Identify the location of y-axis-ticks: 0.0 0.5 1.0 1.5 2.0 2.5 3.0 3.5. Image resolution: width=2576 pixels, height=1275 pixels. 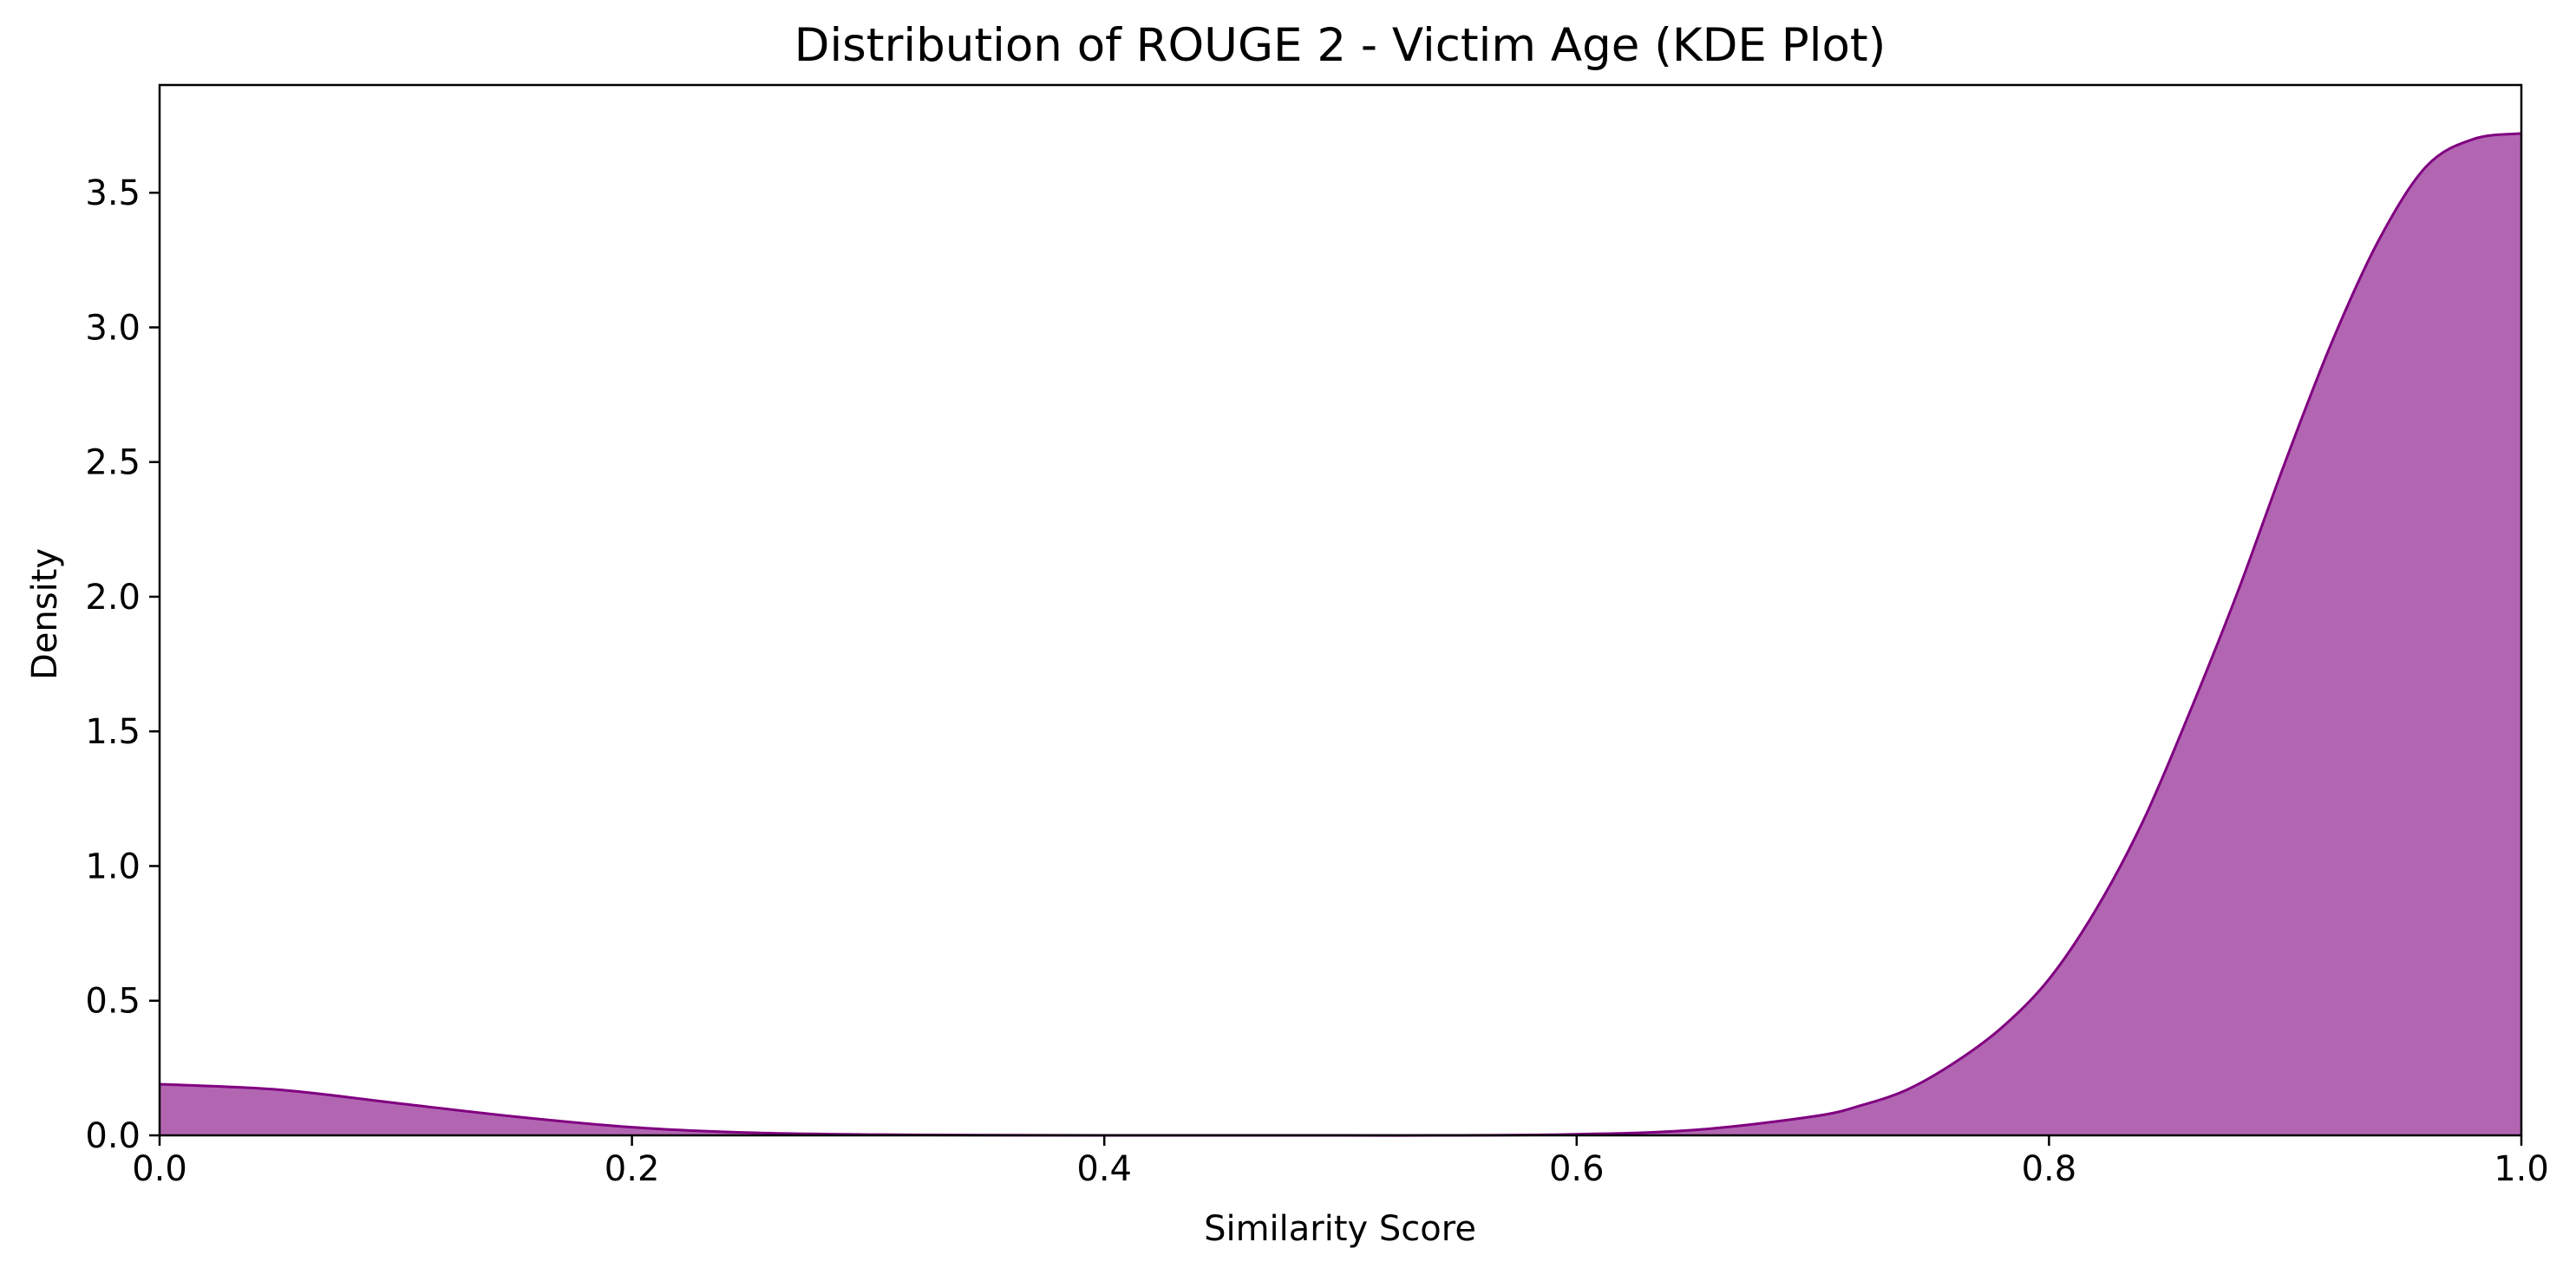
(122, 664).